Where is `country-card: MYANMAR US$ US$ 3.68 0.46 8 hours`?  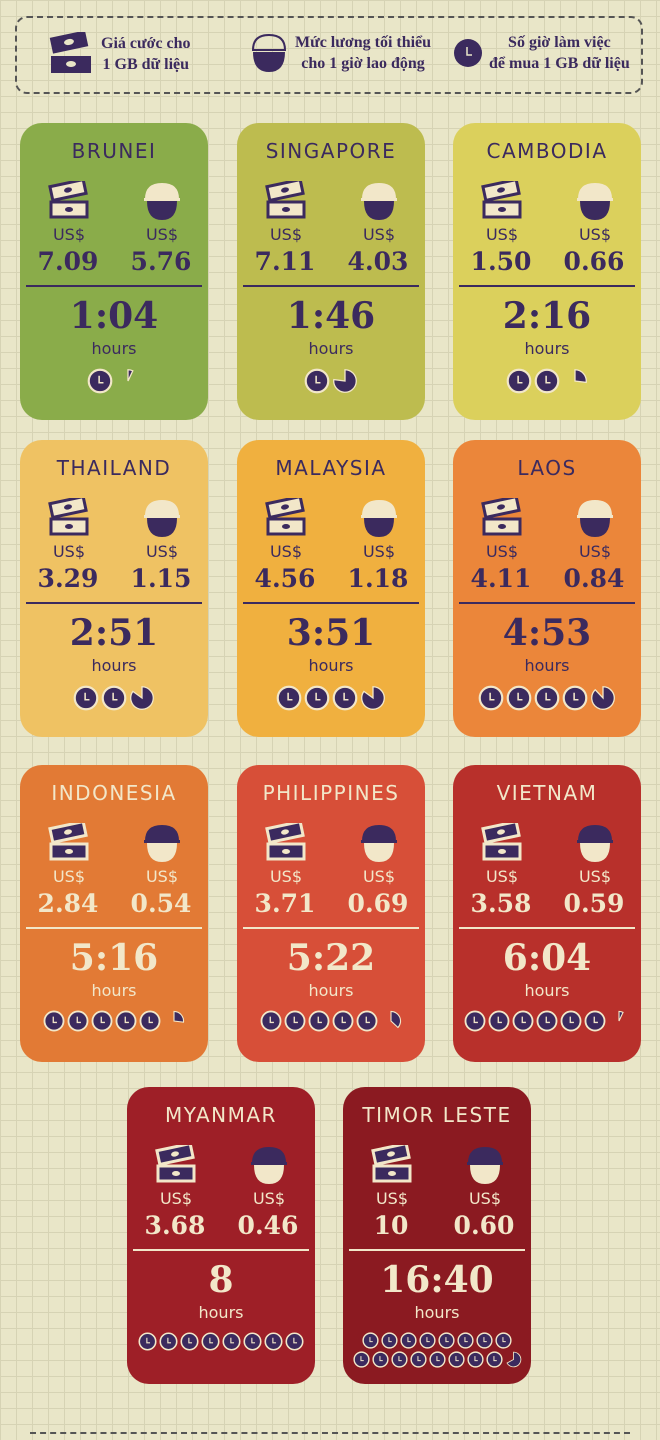 country-card: MYANMAR US$ US$ 3.68 0.46 8 hours is located at coordinates (221, 1235).